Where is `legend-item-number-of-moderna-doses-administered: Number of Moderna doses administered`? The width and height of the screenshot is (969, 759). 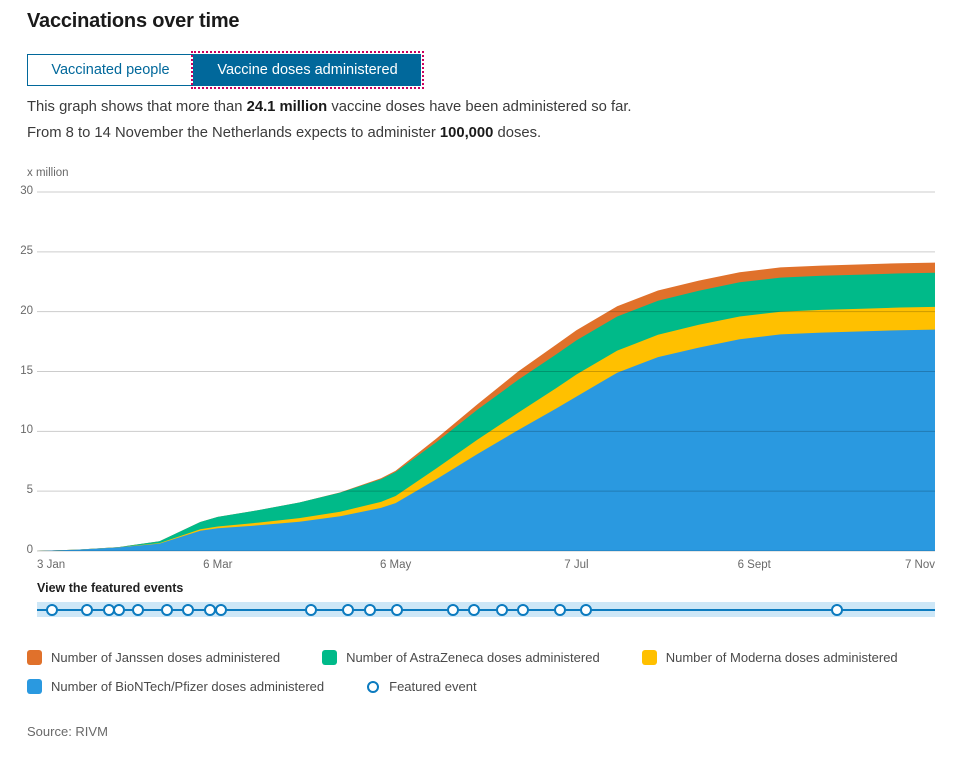 legend-item-number-of-moderna-doses-administered: Number of Moderna doses administered is located at coordinates (769, 657).